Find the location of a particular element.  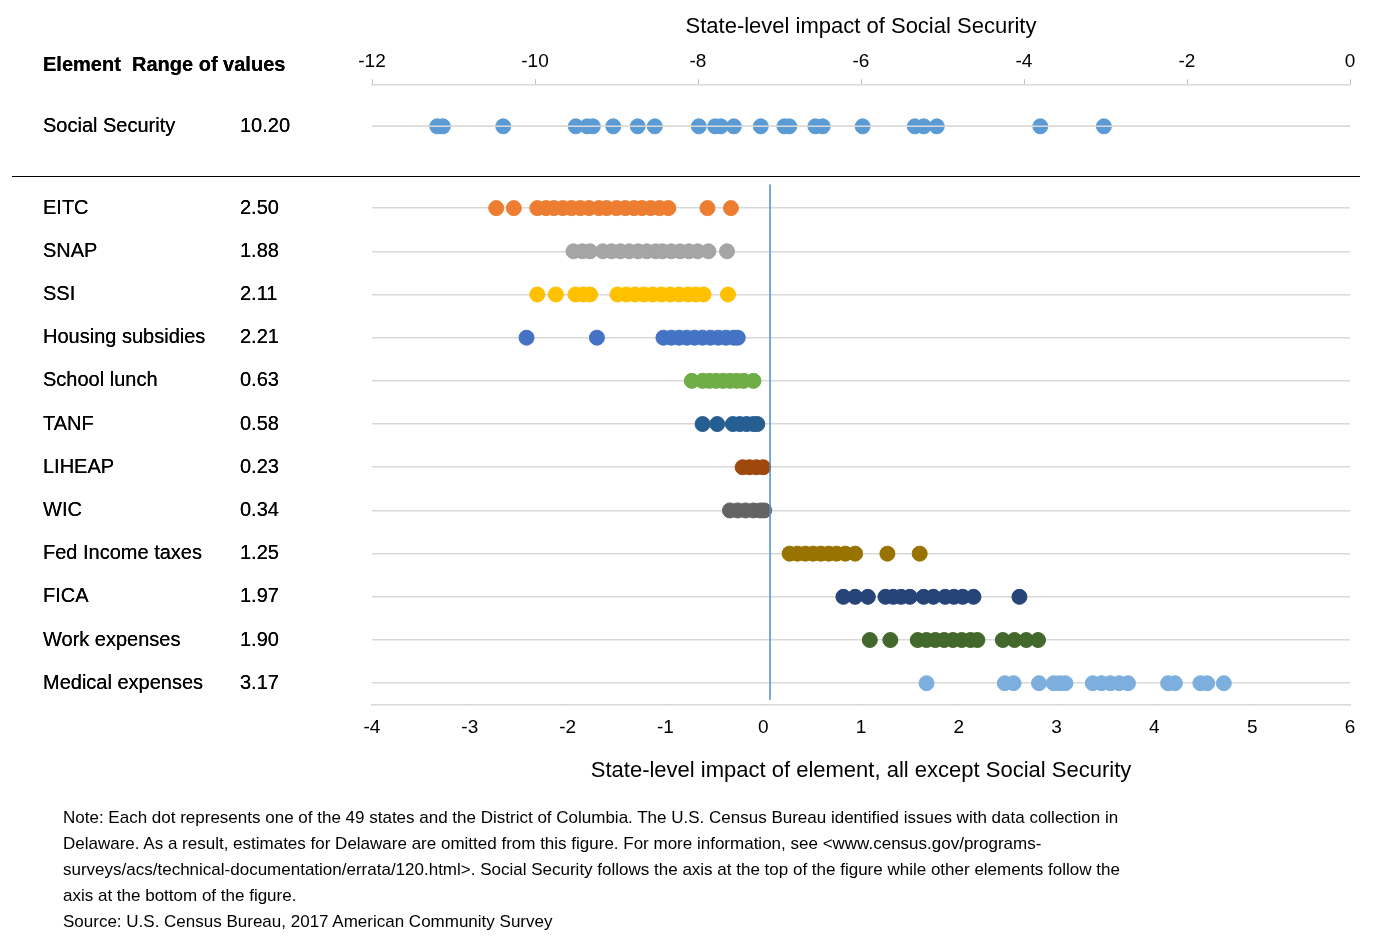

x-tick-label: -12 is located at coordinates (372, 61).